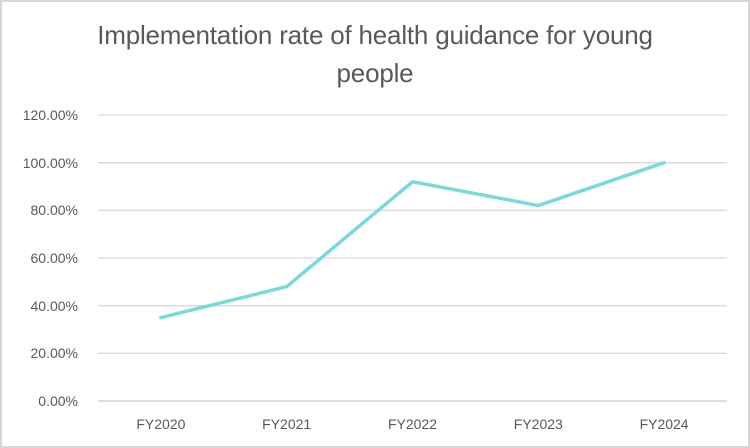  What do you see at coordinates (54, 210) in the screenshot?
I see `y-axis-tick-label: 80.00%` at bounding box center [54, 210].